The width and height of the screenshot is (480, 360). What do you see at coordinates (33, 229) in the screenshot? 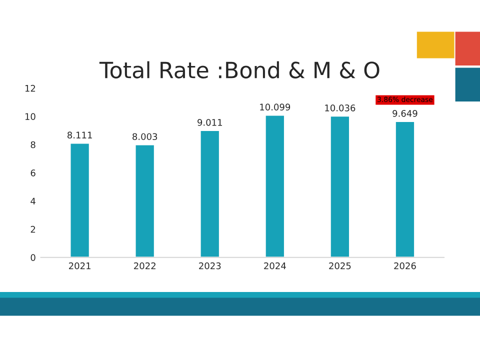
I see `y-tick-label: 2` at bounding box center [33, 229].